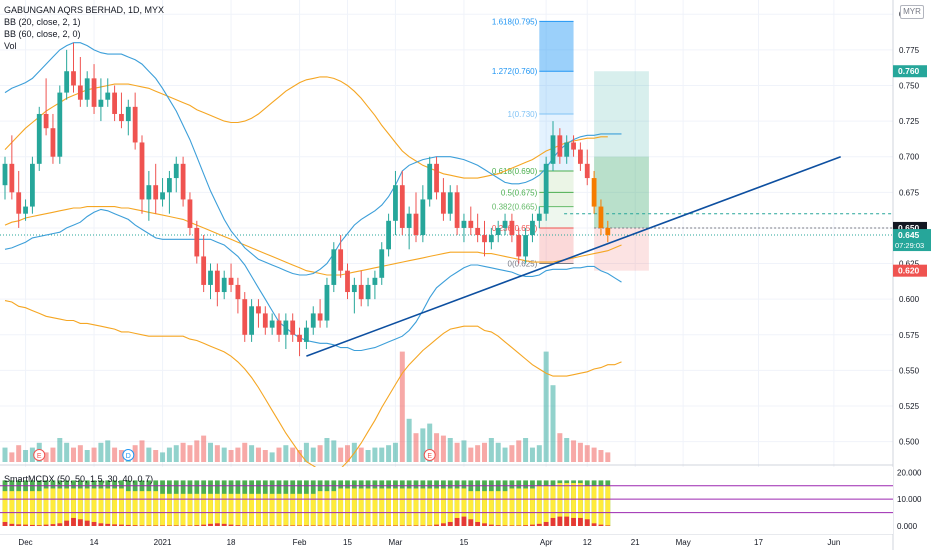  Describe the element at coordinates (42, 22) in the screenshot. I see `bb20-legend: BB (20, close, 2, 1)` at that location.